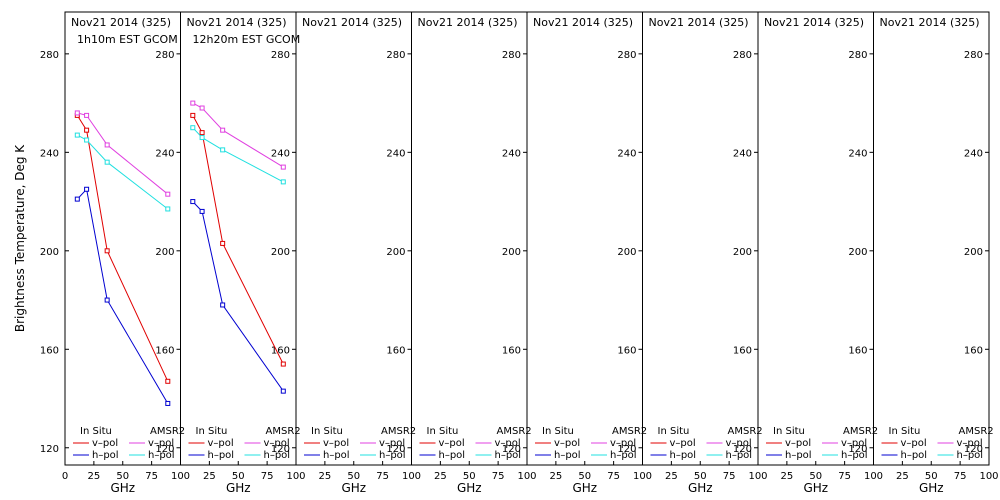 The width and height of the screenshot is (1000, 500). I want to click on panel-2-xtick-label: 25, so click(209, 476).